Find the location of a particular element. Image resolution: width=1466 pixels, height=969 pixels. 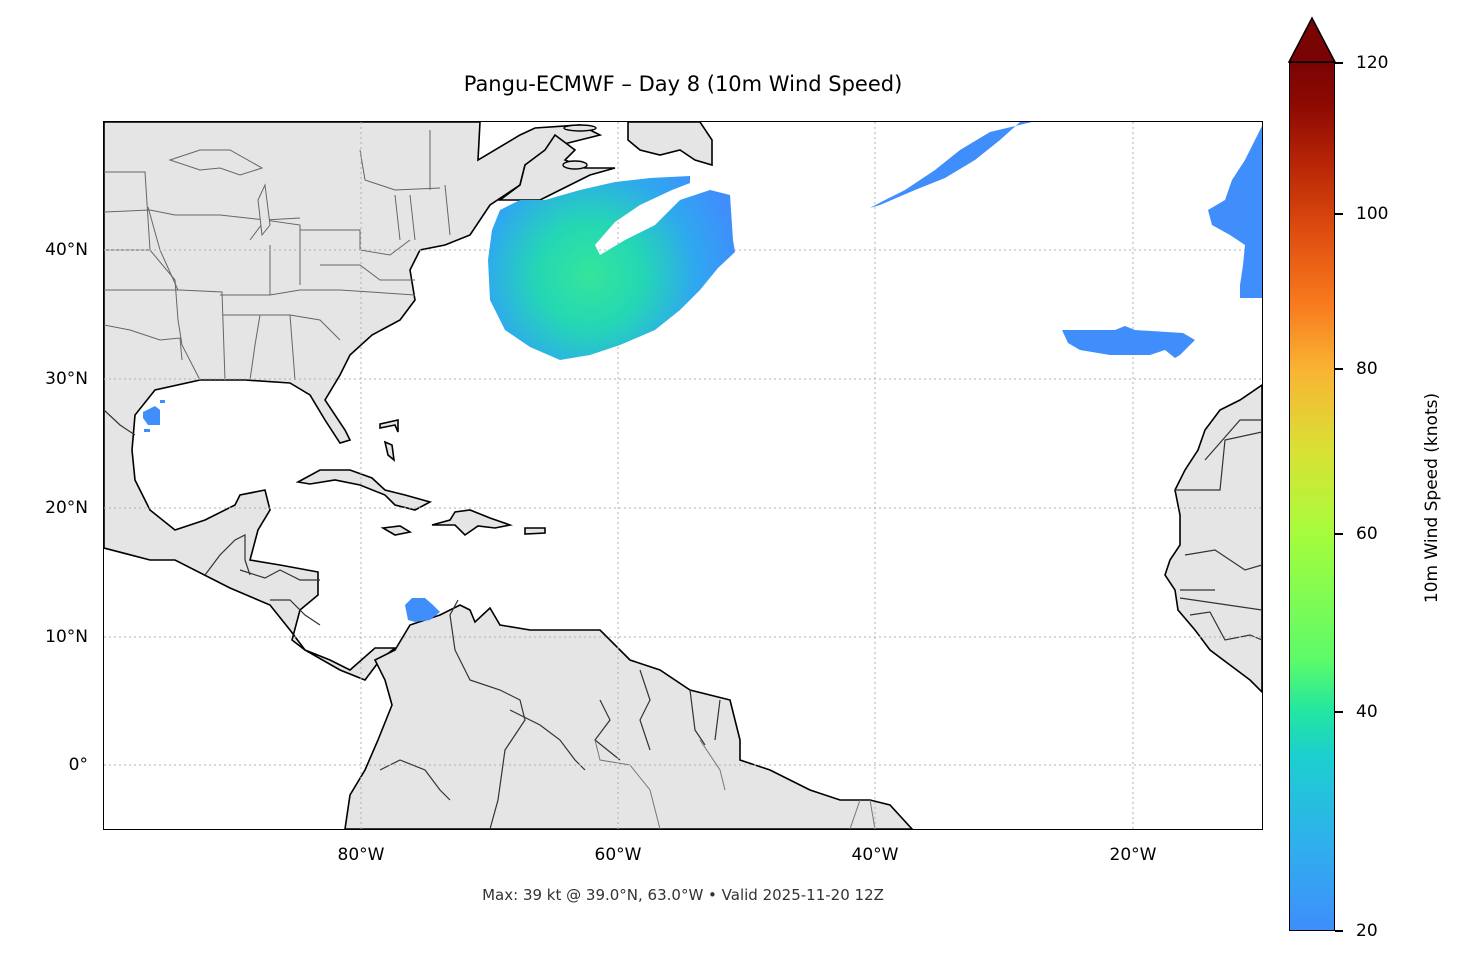

y-tick-label: 20°N is located at coordinates (66, 508).